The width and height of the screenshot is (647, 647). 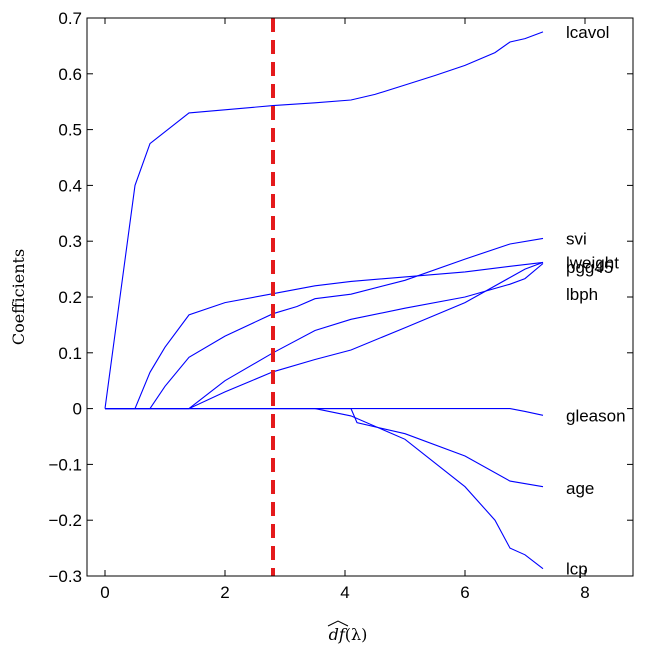 What do you see at coordinates (70, 74) in the screenshot?
I see `y-tick-label: 0.6` at bounding box center [70, 74].